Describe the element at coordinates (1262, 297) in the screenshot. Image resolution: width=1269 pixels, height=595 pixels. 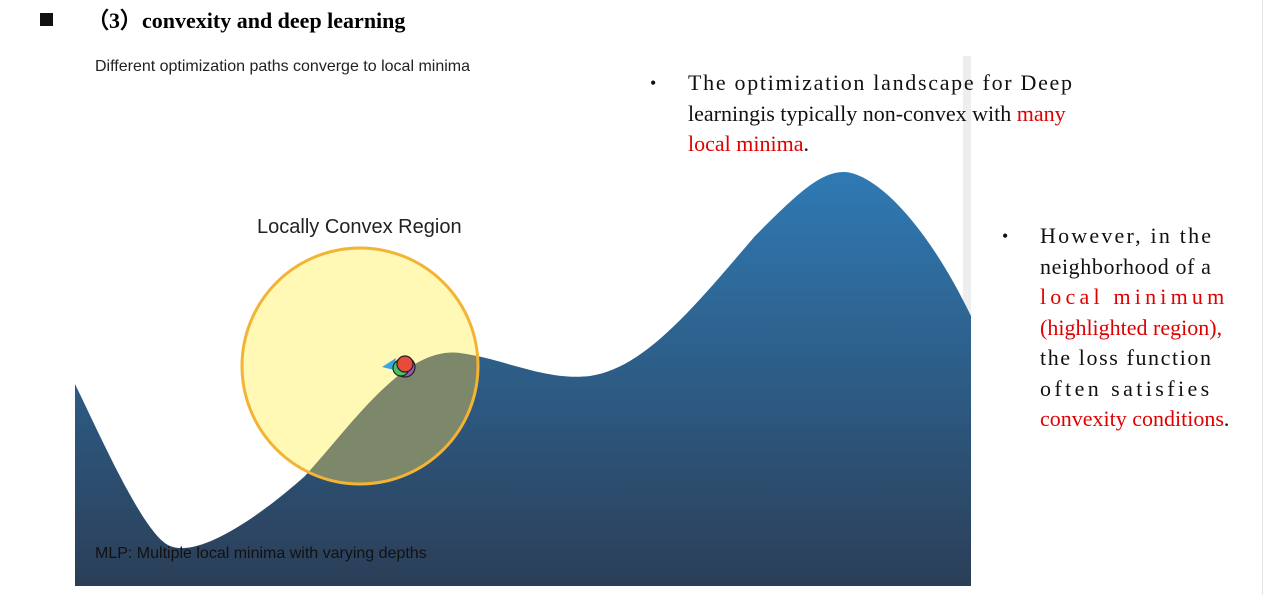
I see `page-right-border` at that location.